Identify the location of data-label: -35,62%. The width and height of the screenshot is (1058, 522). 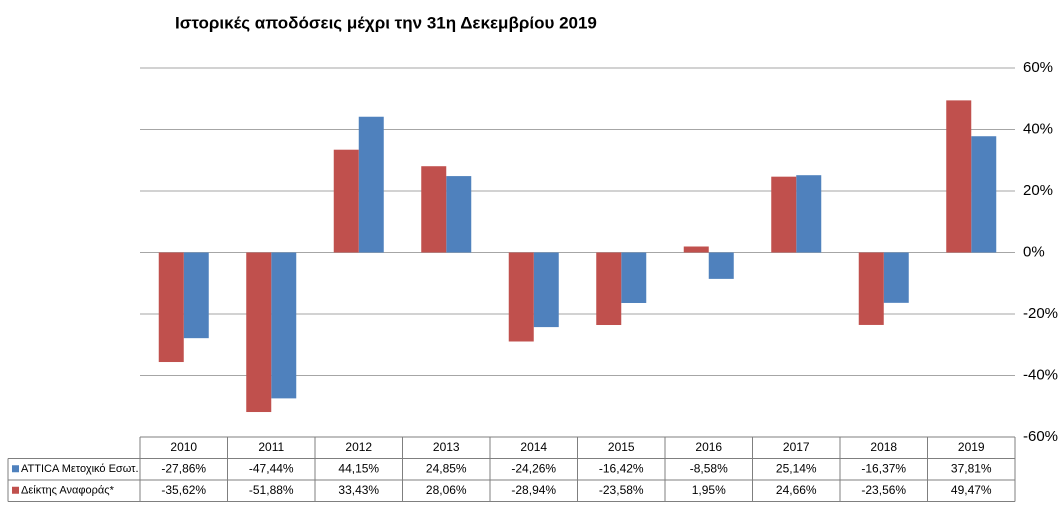
(183, 490).